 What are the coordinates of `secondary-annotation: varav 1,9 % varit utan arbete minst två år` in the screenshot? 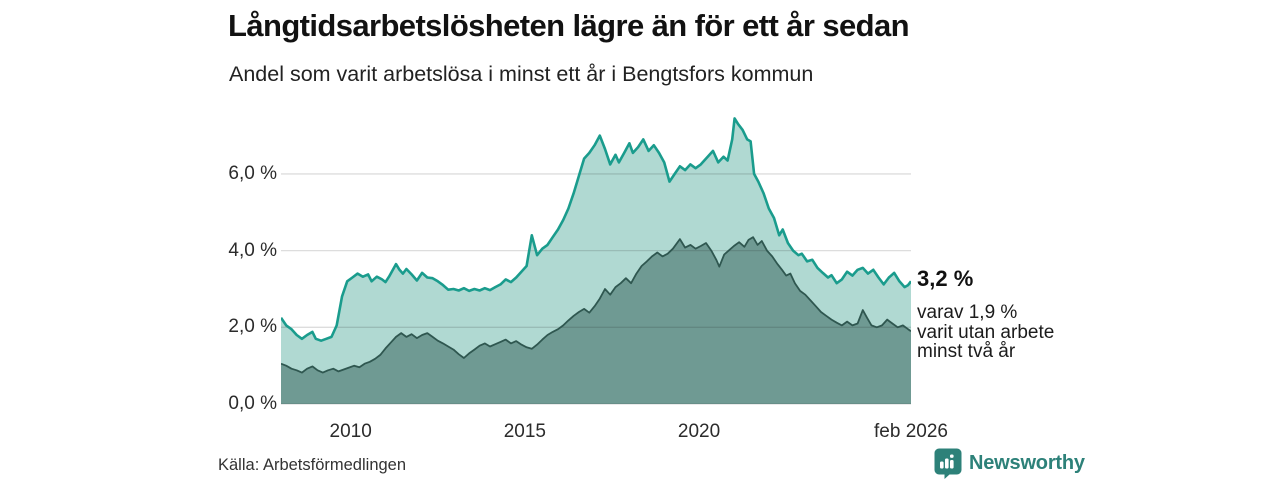 It's located at (985, 332).